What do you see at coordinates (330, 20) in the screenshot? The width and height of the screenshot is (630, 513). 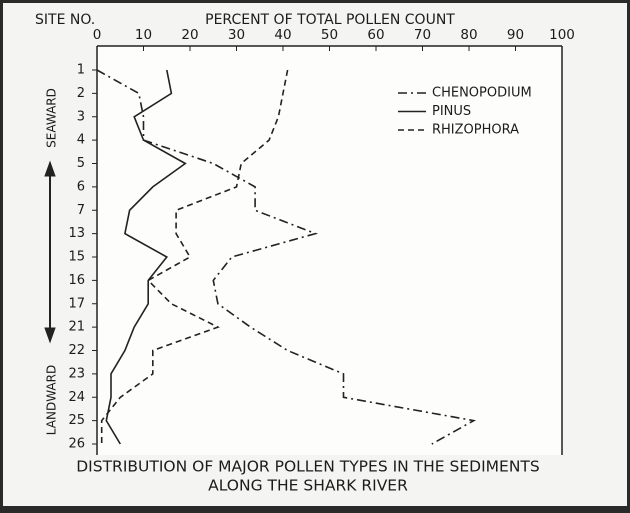 I see `value-axis-label: PERCENT OF TOTAL POLLEN COUNT` at bounding box center [330, 20].